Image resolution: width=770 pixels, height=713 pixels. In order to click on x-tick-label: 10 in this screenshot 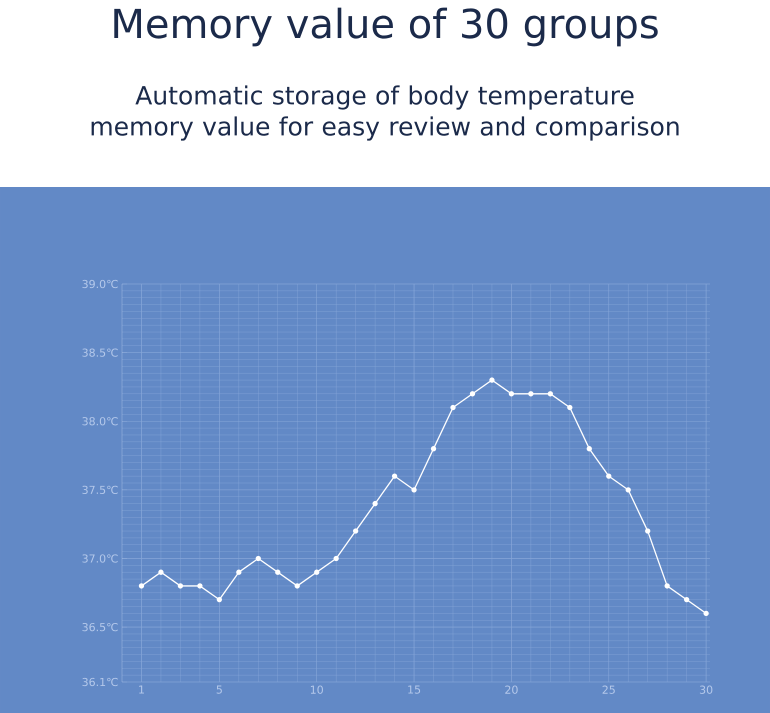, I will do `click(316, 690)`.